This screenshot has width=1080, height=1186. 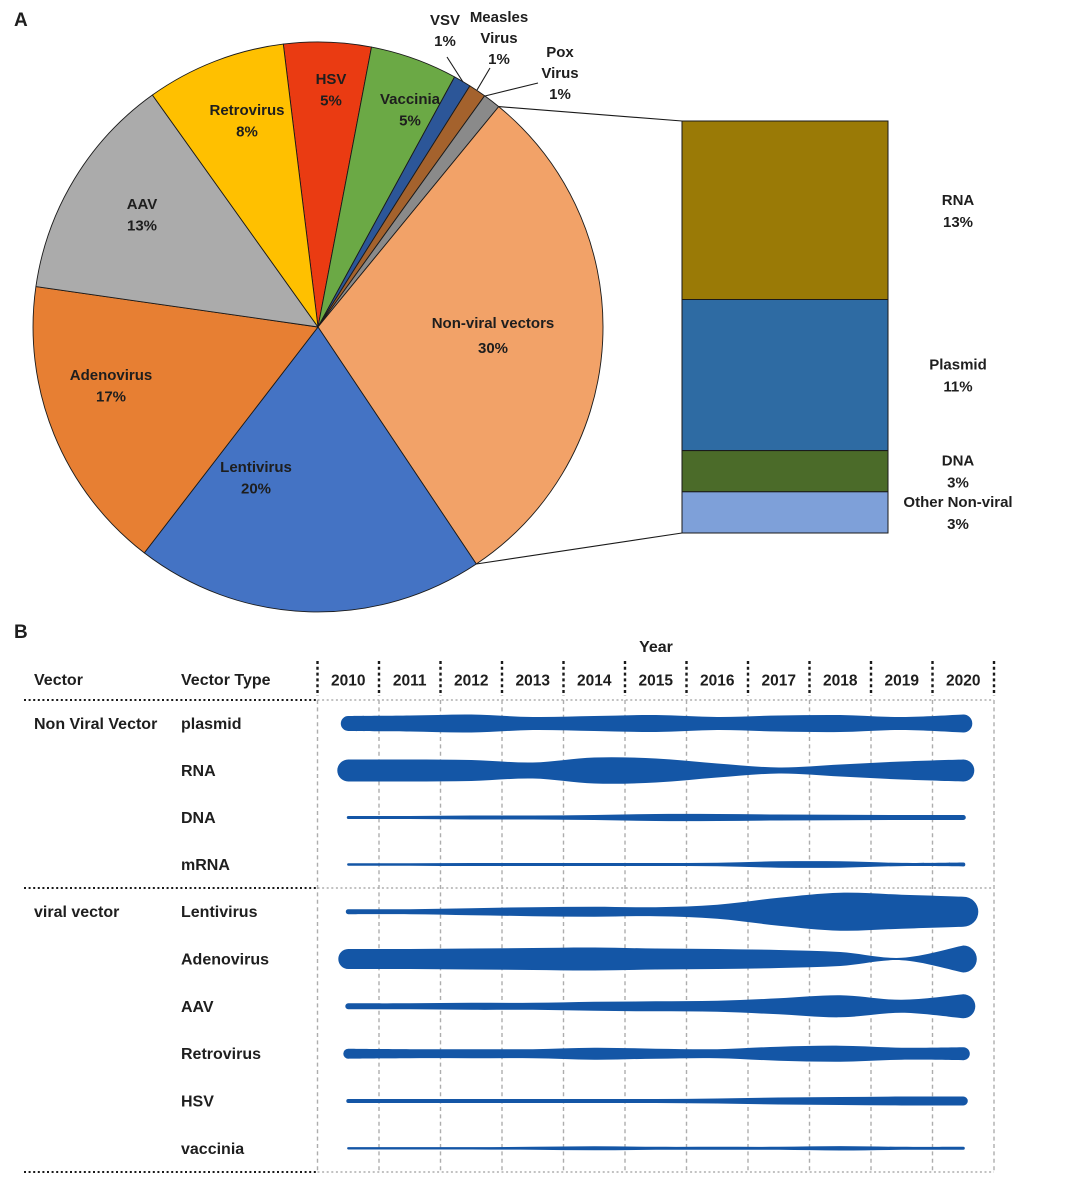 What do you see at coordinates (211, 724) in the screenshot?
I see `row-label: plasmid` at bounding box center [211, 724].